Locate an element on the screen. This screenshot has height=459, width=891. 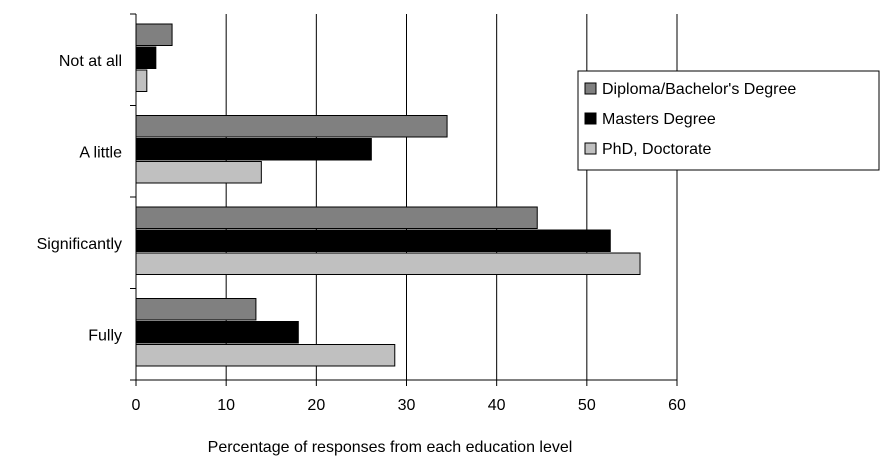
category-labels: Not at all A little Significantly Fully is located at coordinates (79, 199).